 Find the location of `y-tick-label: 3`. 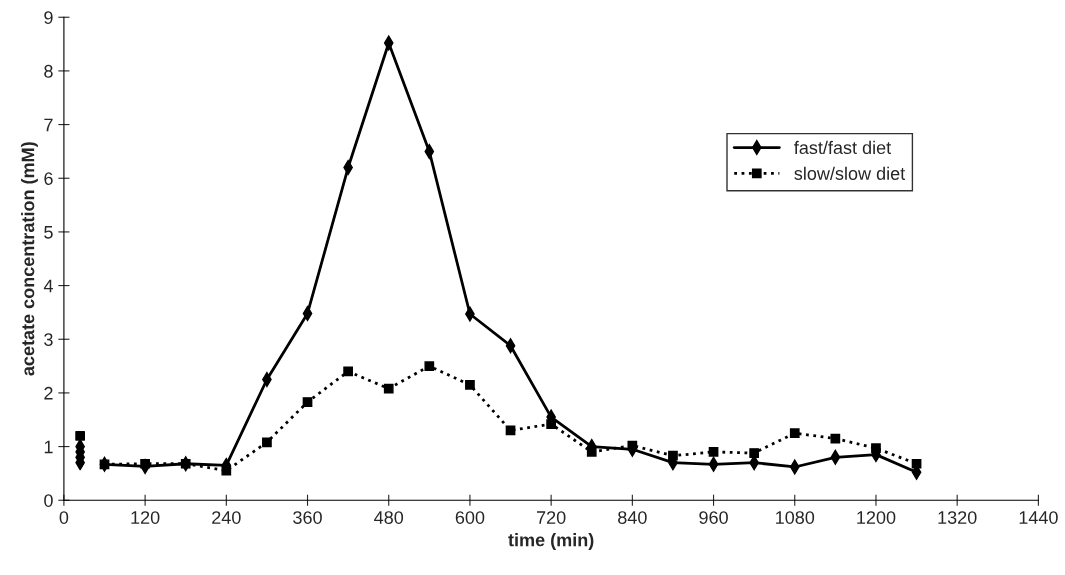

y-tick-label: 3 is located at coordinates (48, 339).